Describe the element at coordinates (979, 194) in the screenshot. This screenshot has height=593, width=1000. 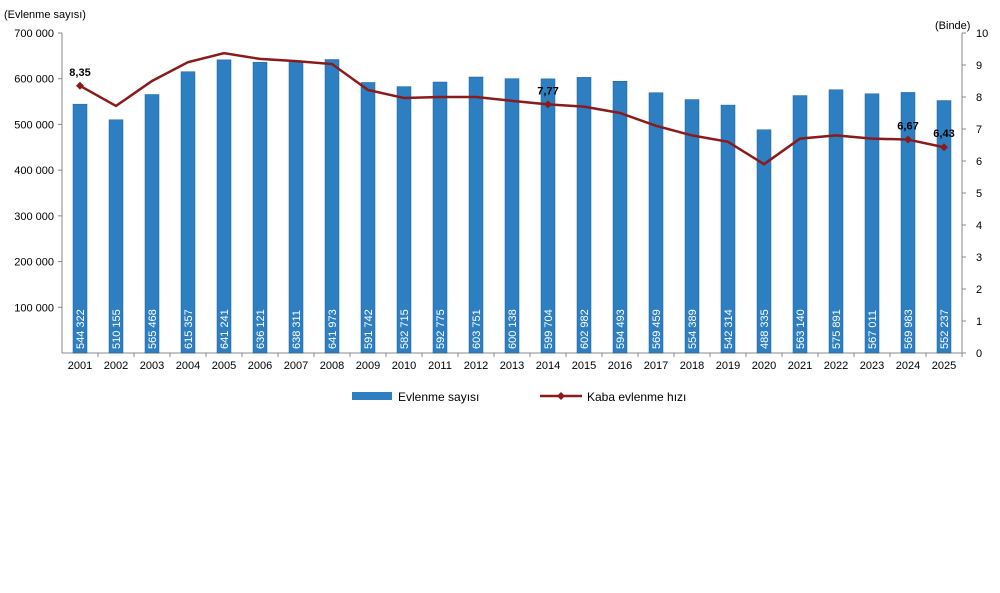
I see `right-tick-label: 5` at that location.